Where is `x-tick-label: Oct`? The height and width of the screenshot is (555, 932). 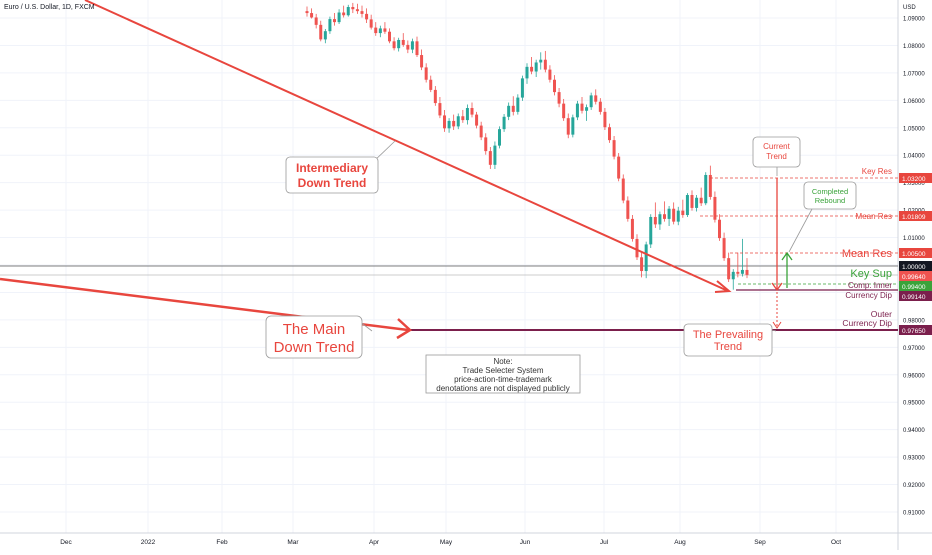
x-tick-label: Oct is located at coordinates (836, 542).